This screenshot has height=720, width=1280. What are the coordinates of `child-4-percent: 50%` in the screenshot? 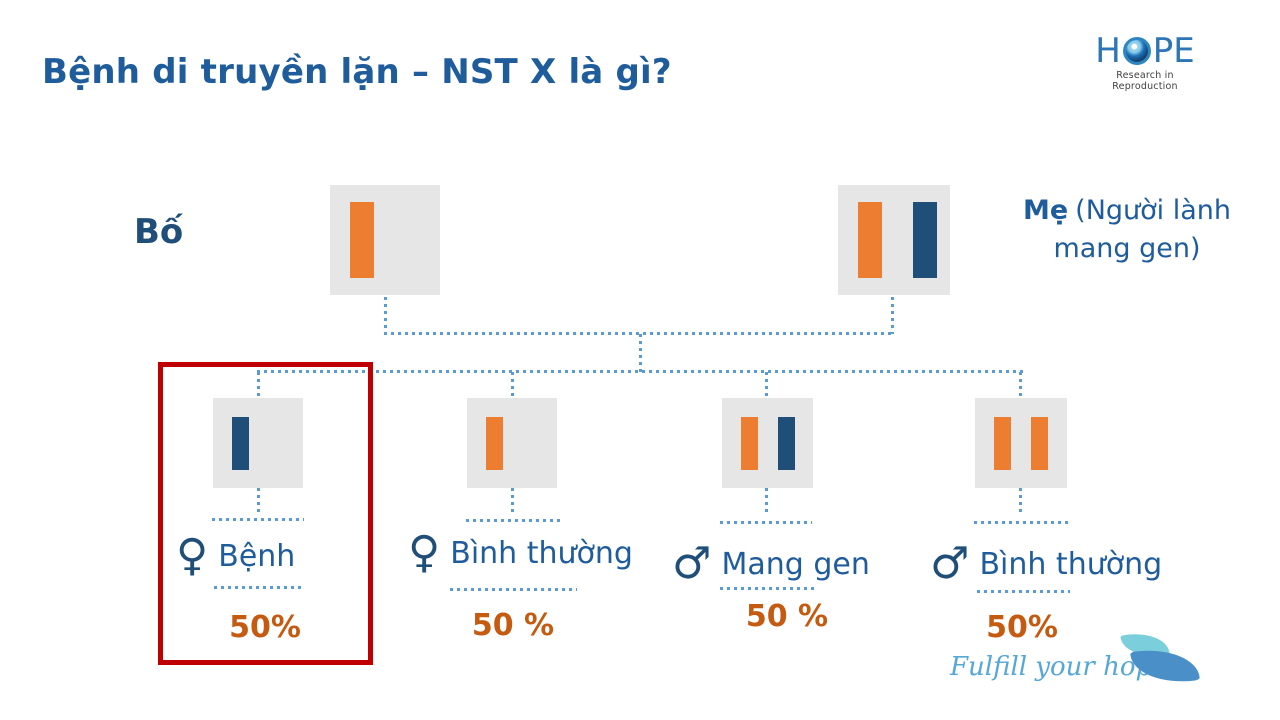 It's located at (1022, 627).